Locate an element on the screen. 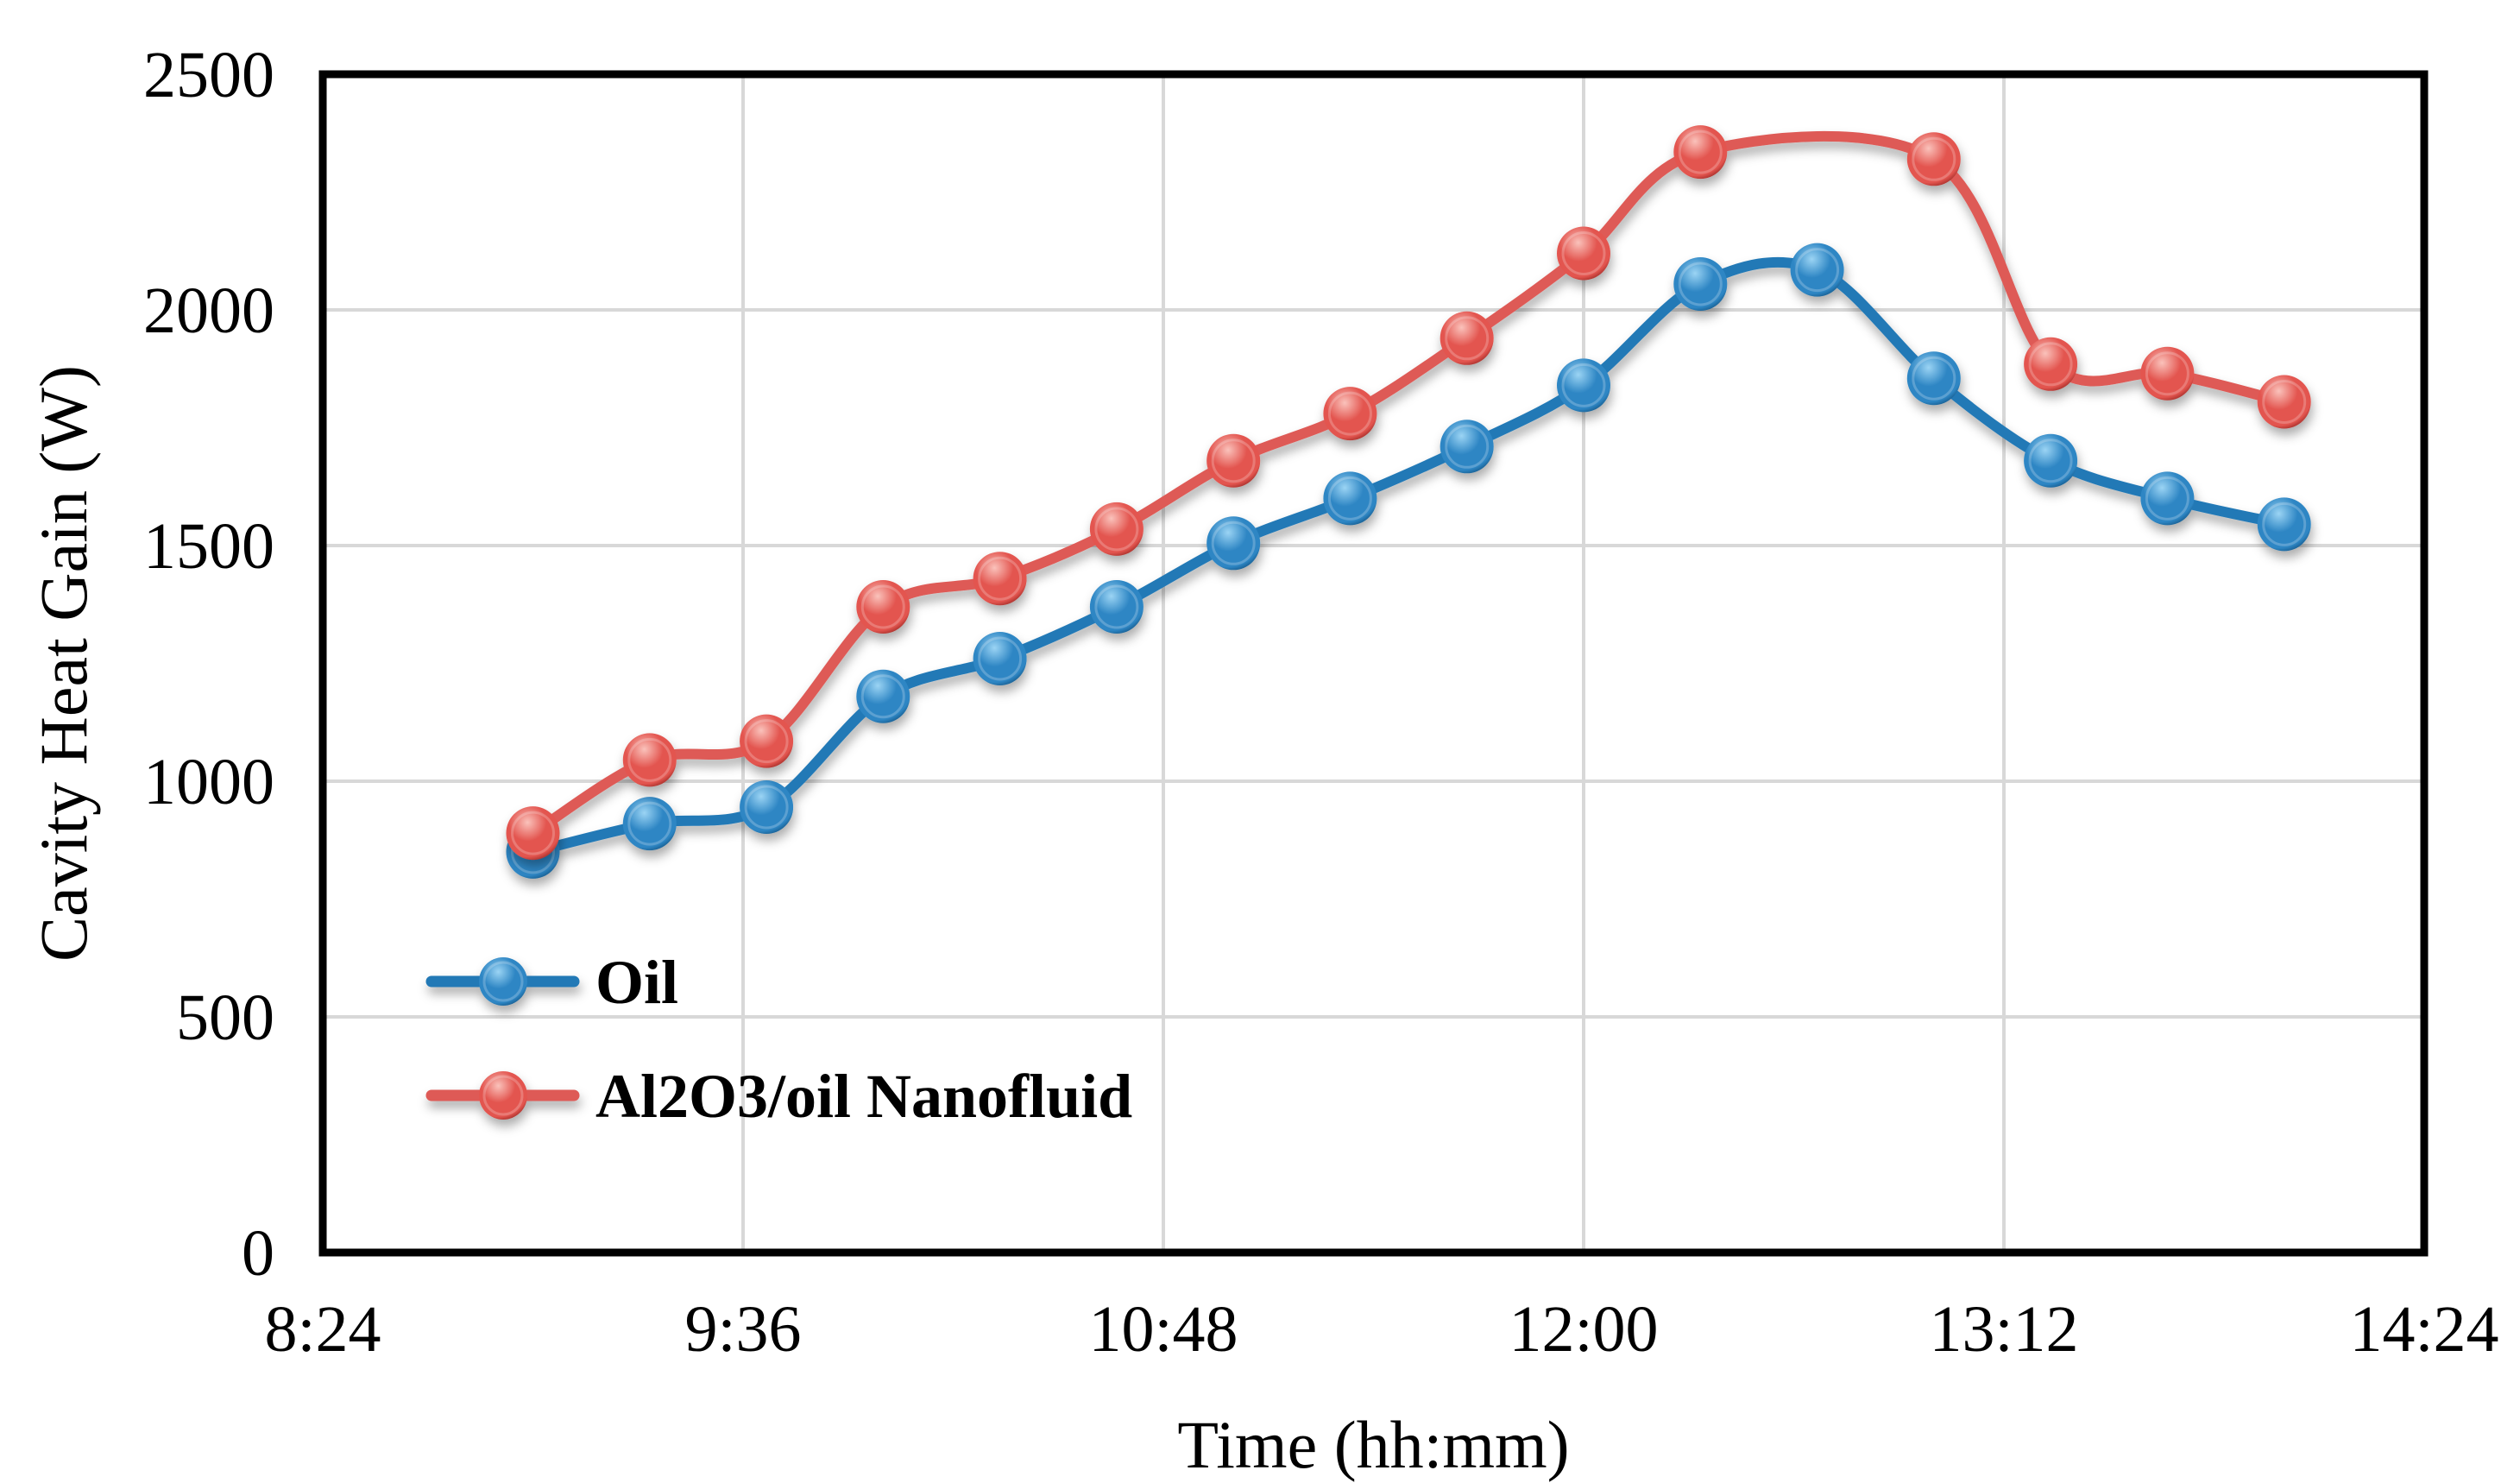 This screenshot has width=2520, height=1483. legend-item-al2o3-oil-nanofluid: Al2O3/oil Nanofluid is located at coordinates (779, 1096).